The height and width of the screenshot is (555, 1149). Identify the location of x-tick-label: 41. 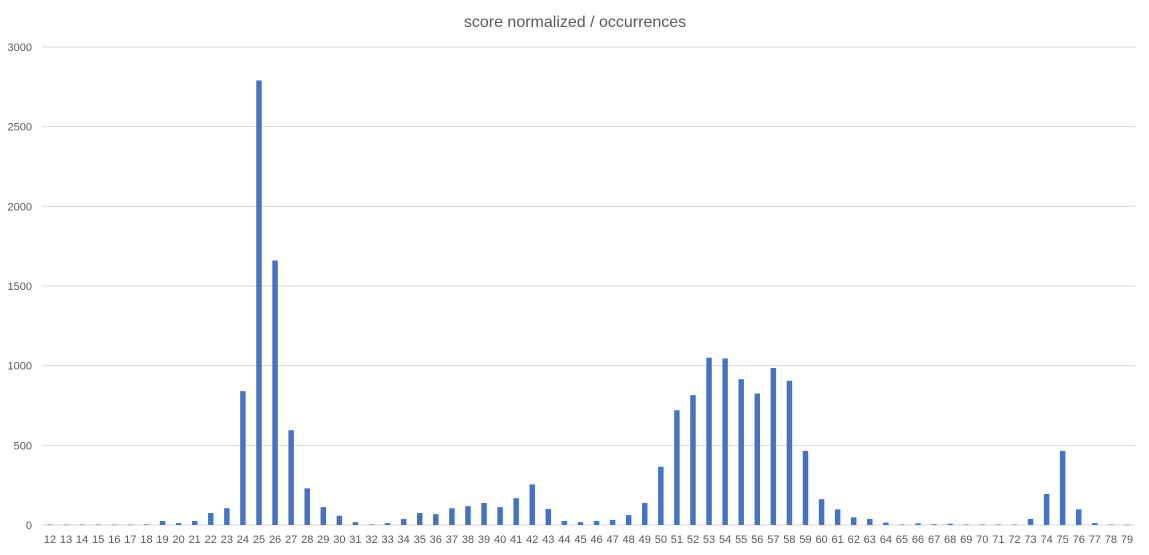
(516, 540).